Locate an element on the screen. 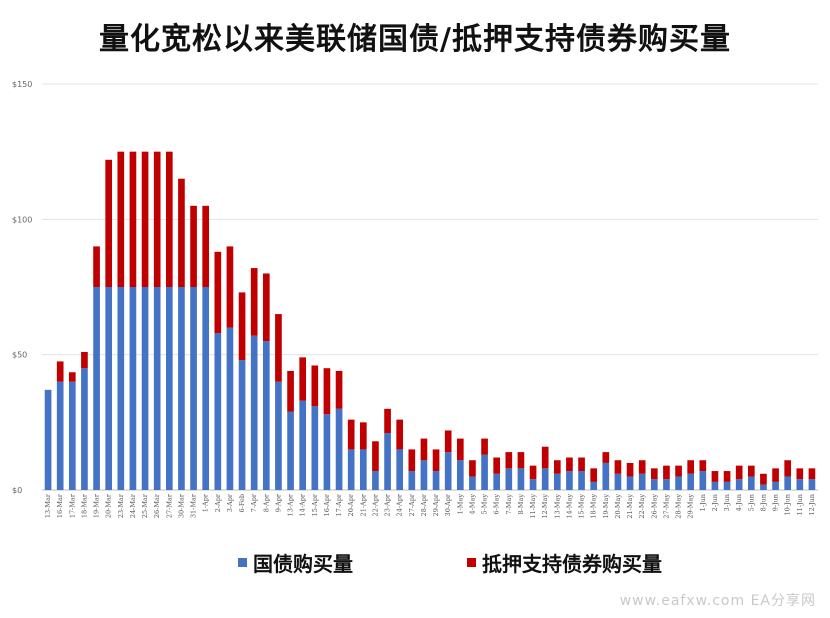  x-tick-label: 2-Jun is located at coordinates (715, 502).